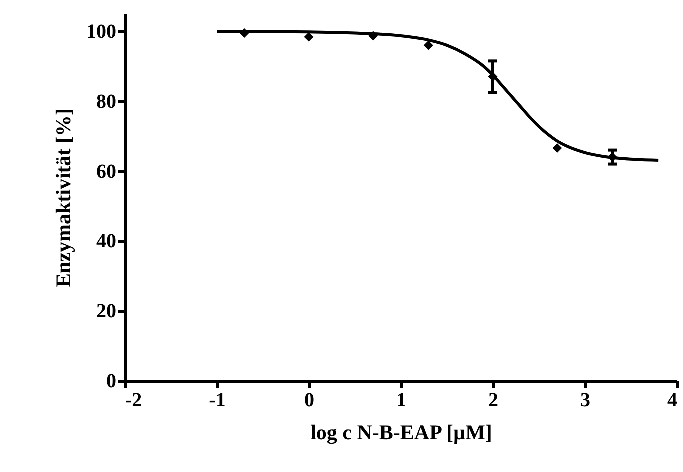  Describe the element at coordinates (673, 401) in the screenshot. I see `x-tick-label: 4` at that location.